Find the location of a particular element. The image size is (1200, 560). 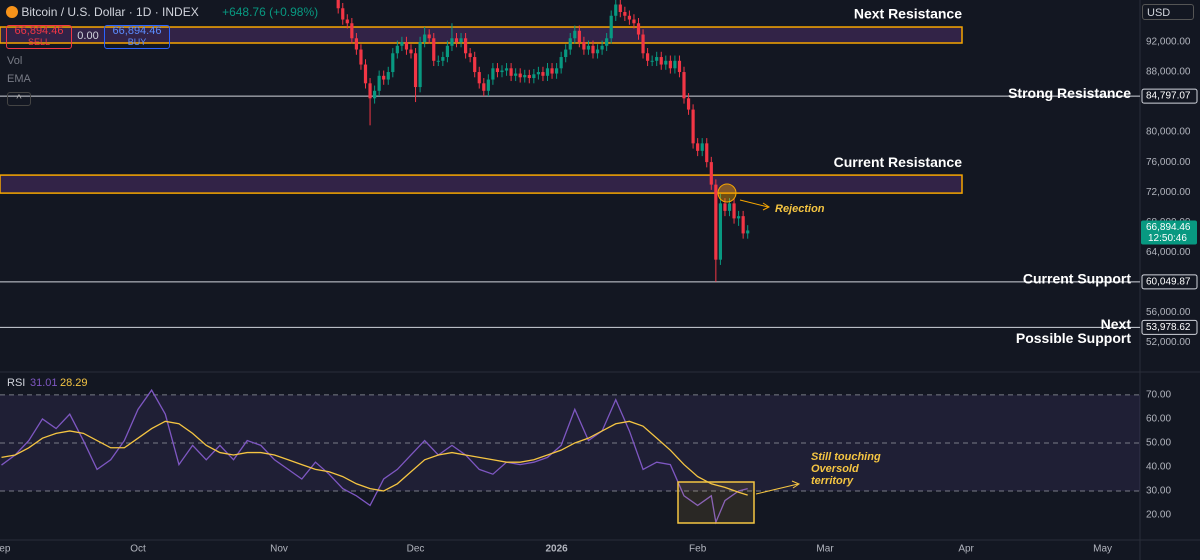

level-price: 53,978.62 is located at coordinates (1168, 327).